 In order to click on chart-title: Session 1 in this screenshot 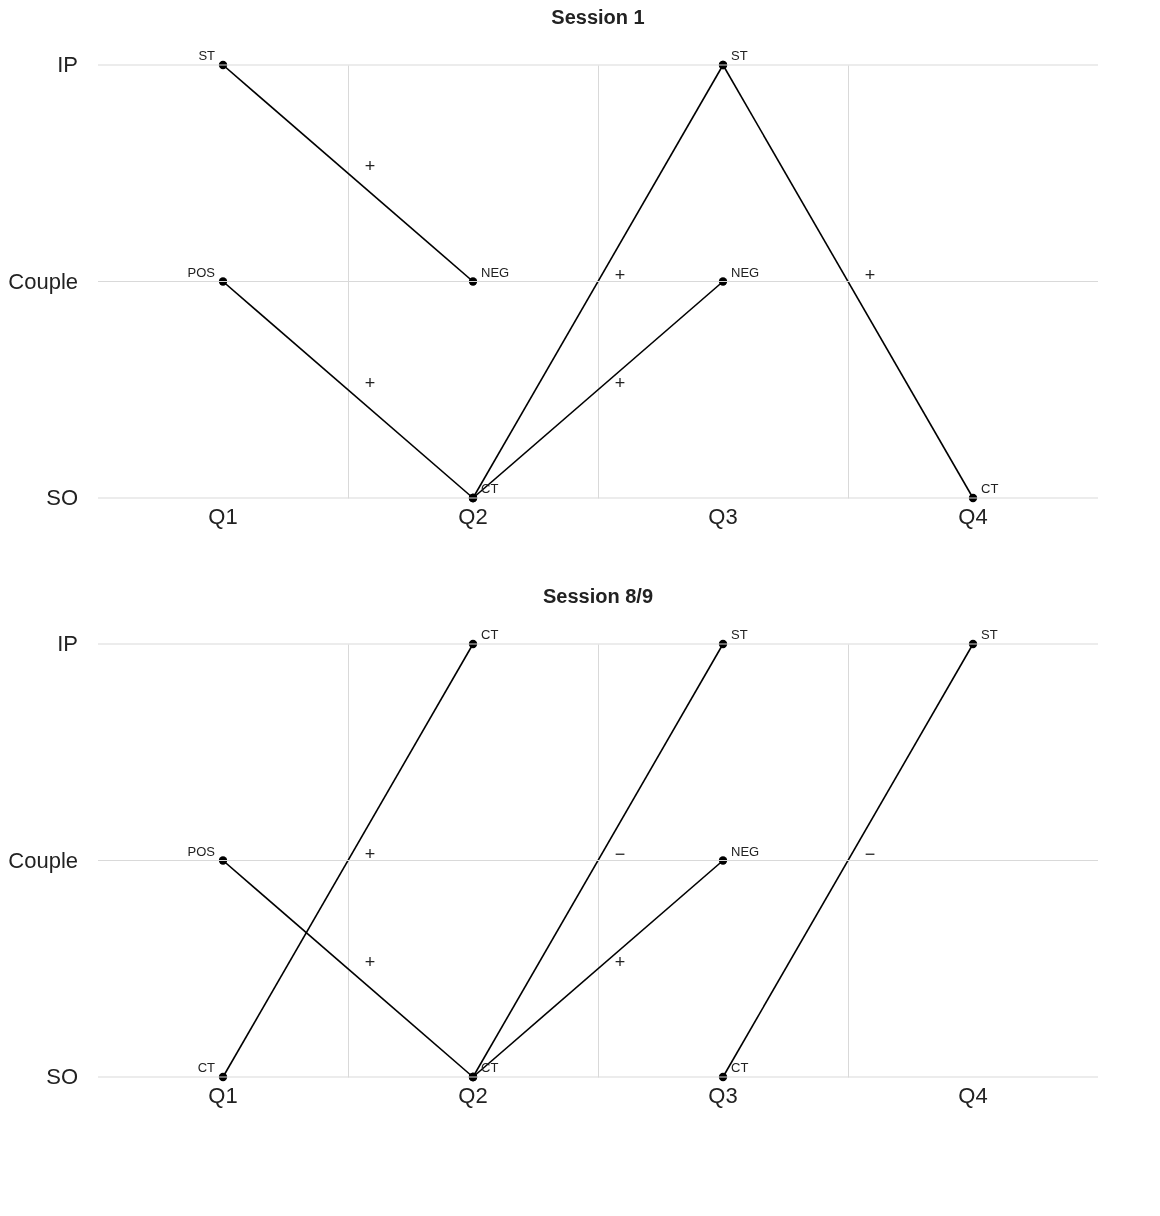, I will do `click(598, 17)`.